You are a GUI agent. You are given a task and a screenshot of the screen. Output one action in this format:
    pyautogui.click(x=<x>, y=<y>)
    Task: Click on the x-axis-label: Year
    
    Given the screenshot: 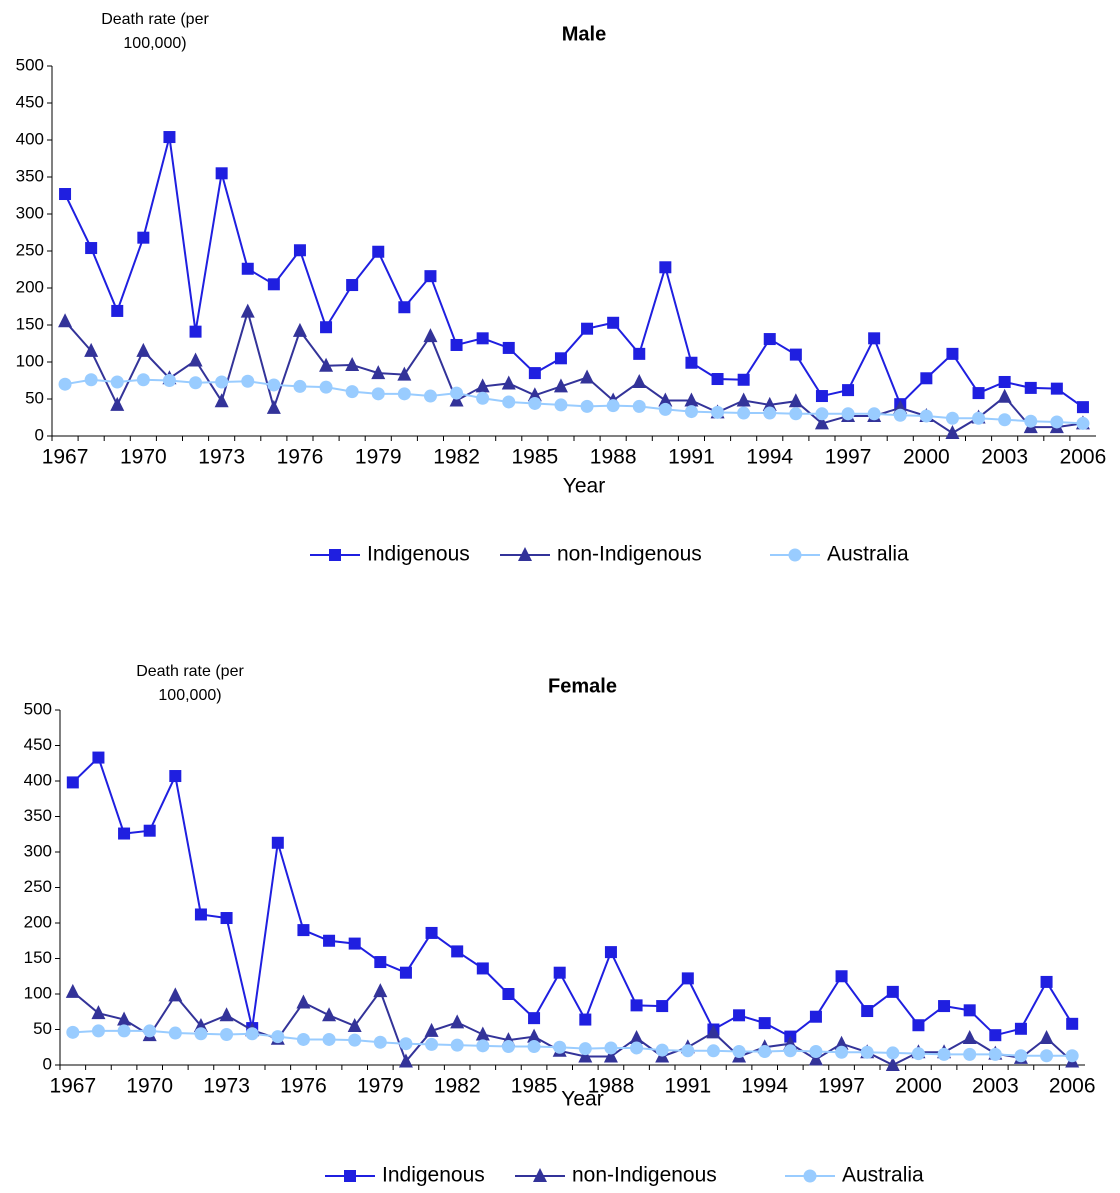 What is the action you would take?
    pyautogui.click(x=582, y=1099)
    